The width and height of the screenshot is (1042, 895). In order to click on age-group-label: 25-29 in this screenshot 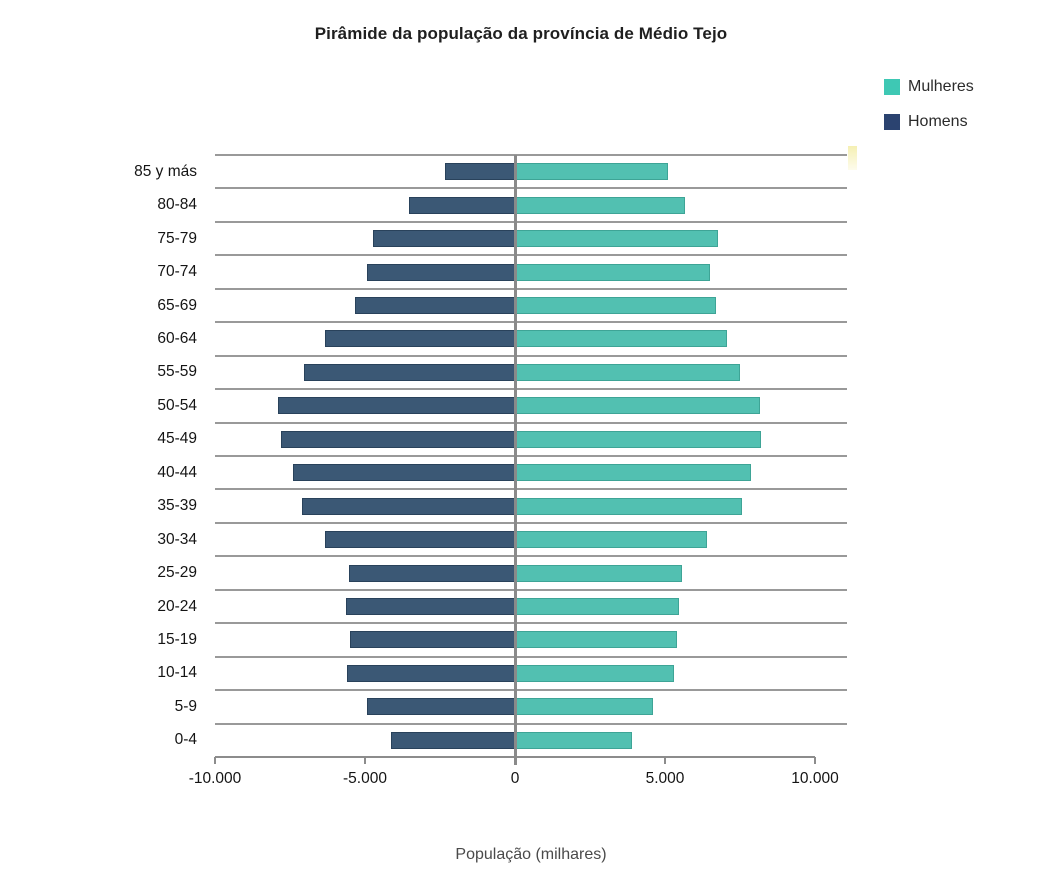, I will do `click(177, 573)`.